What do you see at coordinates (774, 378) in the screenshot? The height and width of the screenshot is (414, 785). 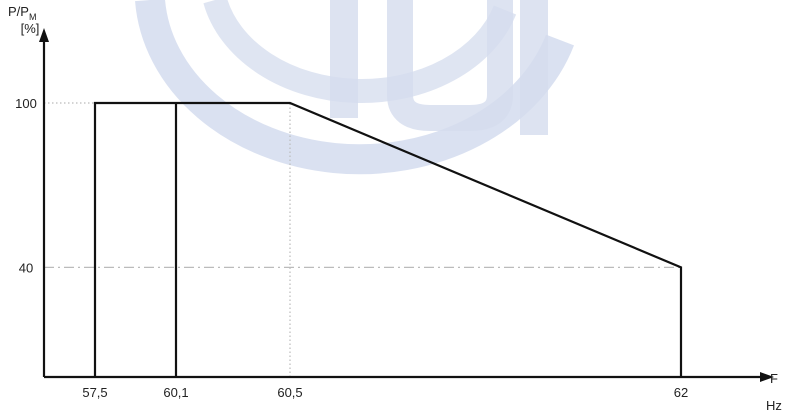 I see `x-axis-label: F` at bounding box center [774, 378].